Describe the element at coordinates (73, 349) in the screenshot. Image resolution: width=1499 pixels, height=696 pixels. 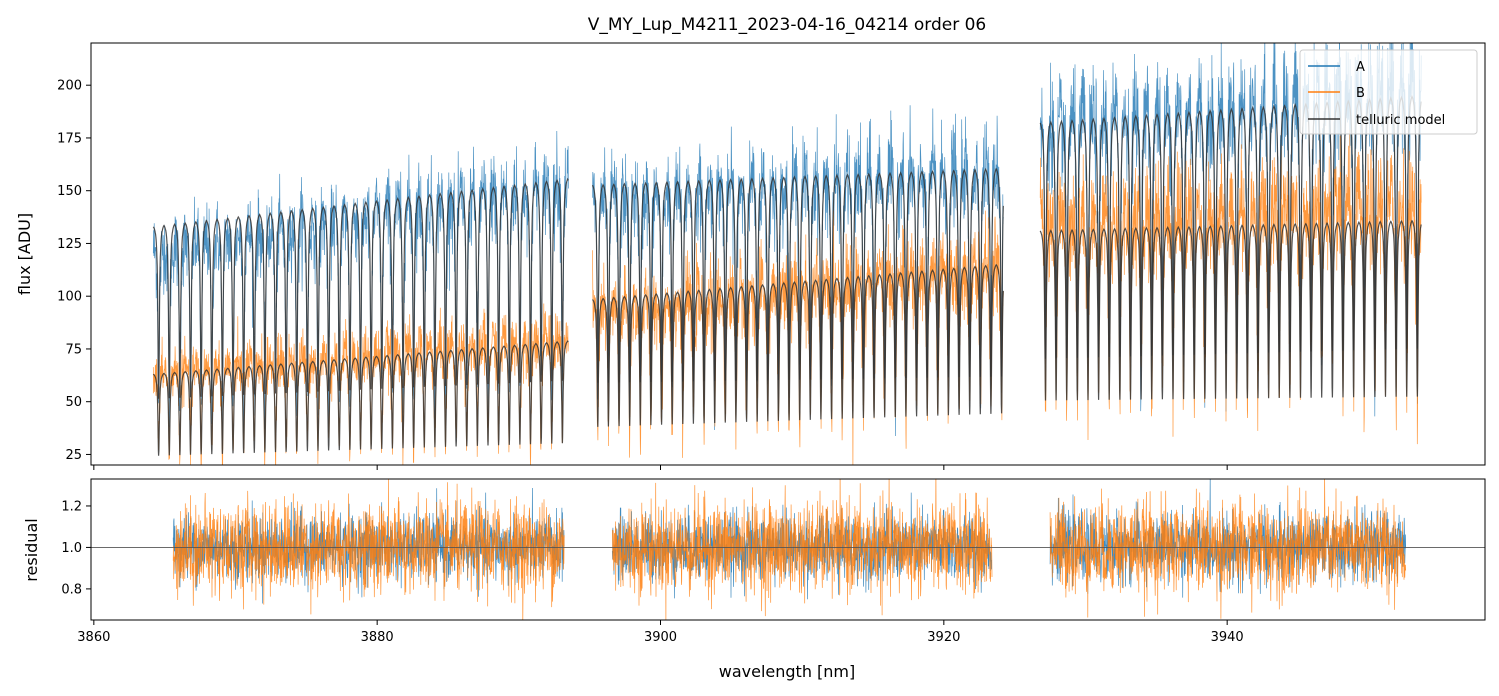
I see `y-tick-label: 75` at that location.